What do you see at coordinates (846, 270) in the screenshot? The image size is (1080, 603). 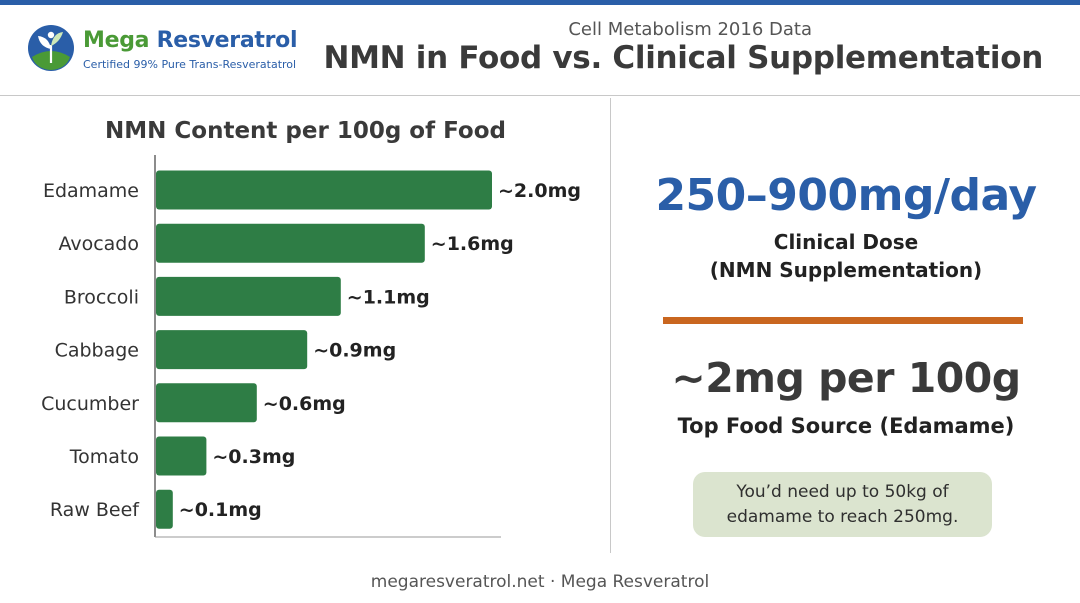 I see `clinical-dose-sublabel: (NMN Supplementation)` at bounding box center [846, 270].